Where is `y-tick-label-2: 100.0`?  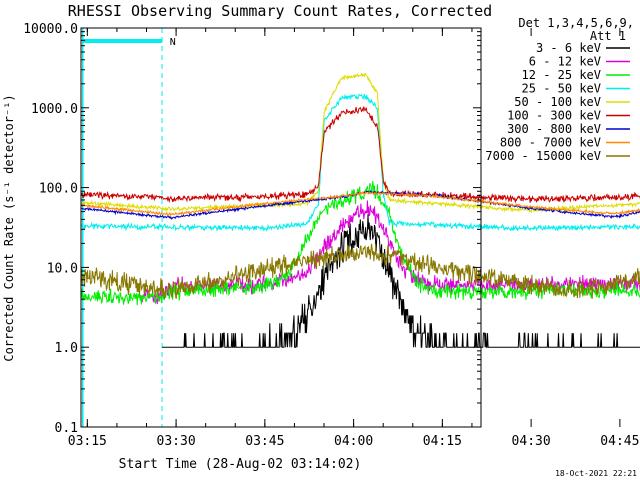
y-tick-label-2: 100.0 is located at coordinates (58, 189).